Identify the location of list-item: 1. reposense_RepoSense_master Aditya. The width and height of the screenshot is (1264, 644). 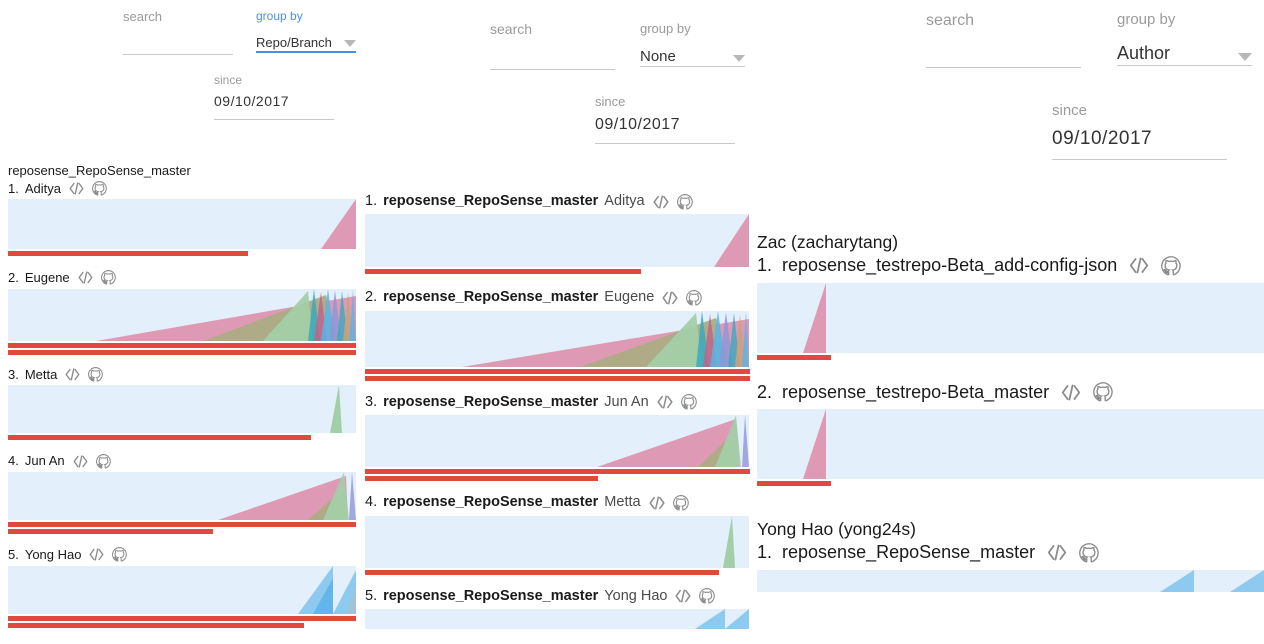
(557, 234).